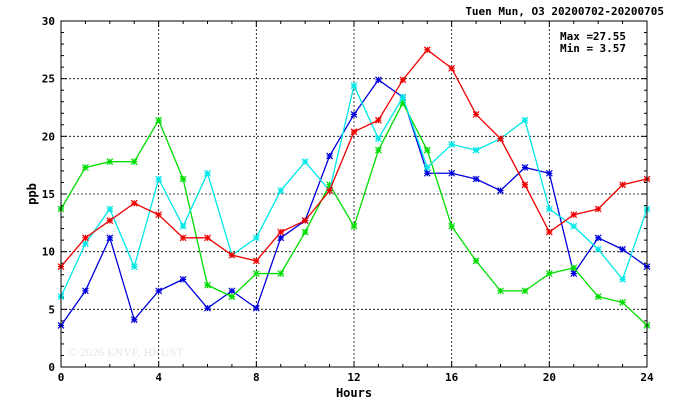 The height and width of the screenshot is (409, 674). Describe the element at coordinates (48, 21) in the screenshot. I see `y-tick-label: 30` at that location.